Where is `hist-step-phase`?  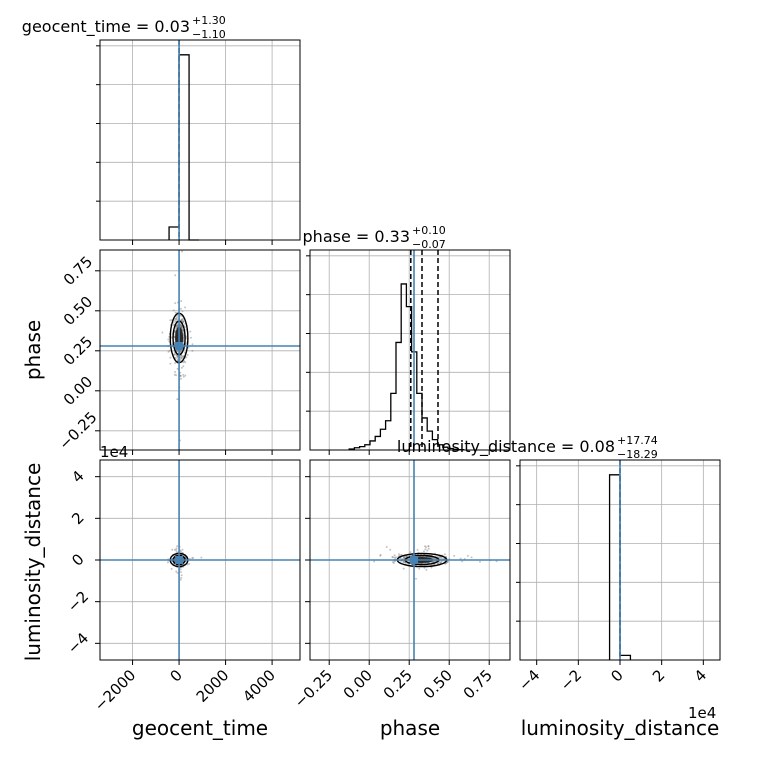
hist-step-phase is located at coordinates (406, 367).